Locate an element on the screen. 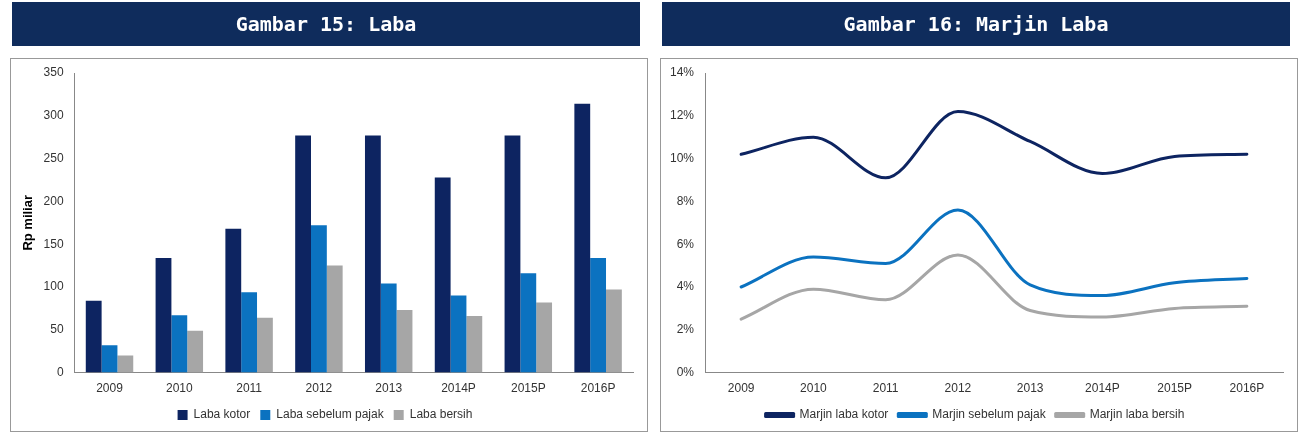  chart-title: Gambar 15: Laba is located at coordinates (326, 24).